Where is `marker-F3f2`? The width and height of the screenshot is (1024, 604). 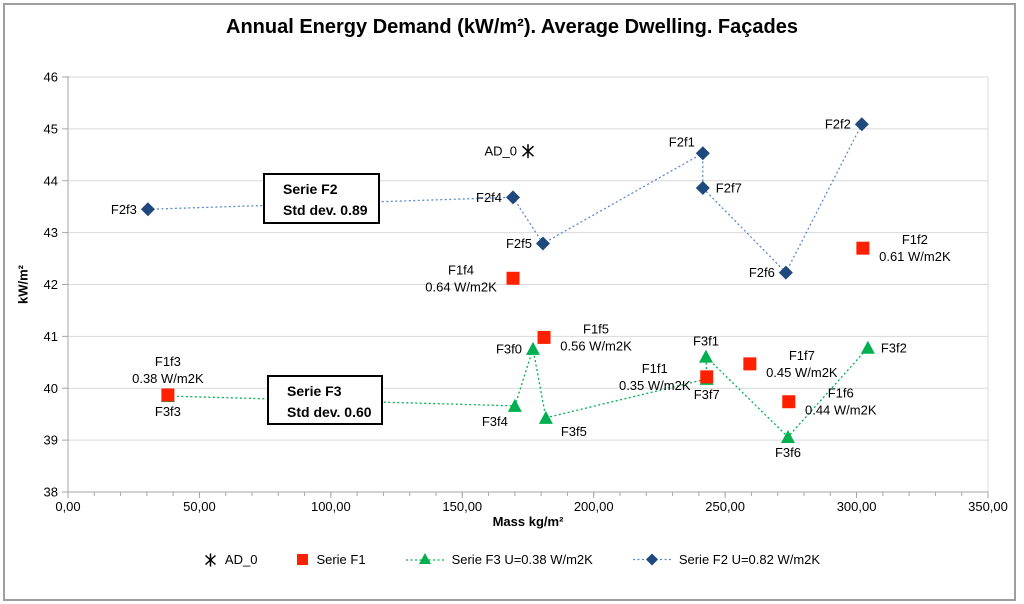 marker-F3f2 is located at coordinates (867, 347).